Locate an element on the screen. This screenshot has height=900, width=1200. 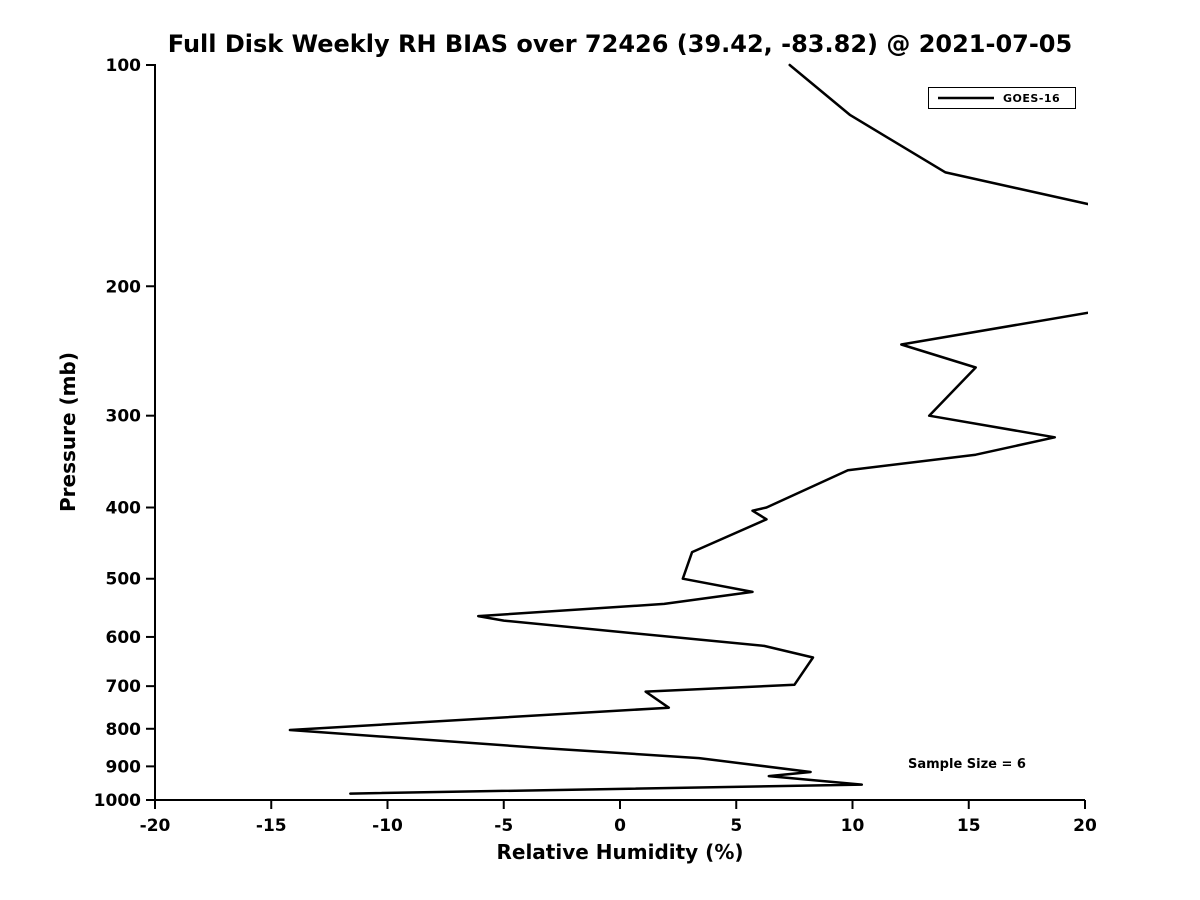
y-tick-label: 1000 is located at coordinates (117, 801).